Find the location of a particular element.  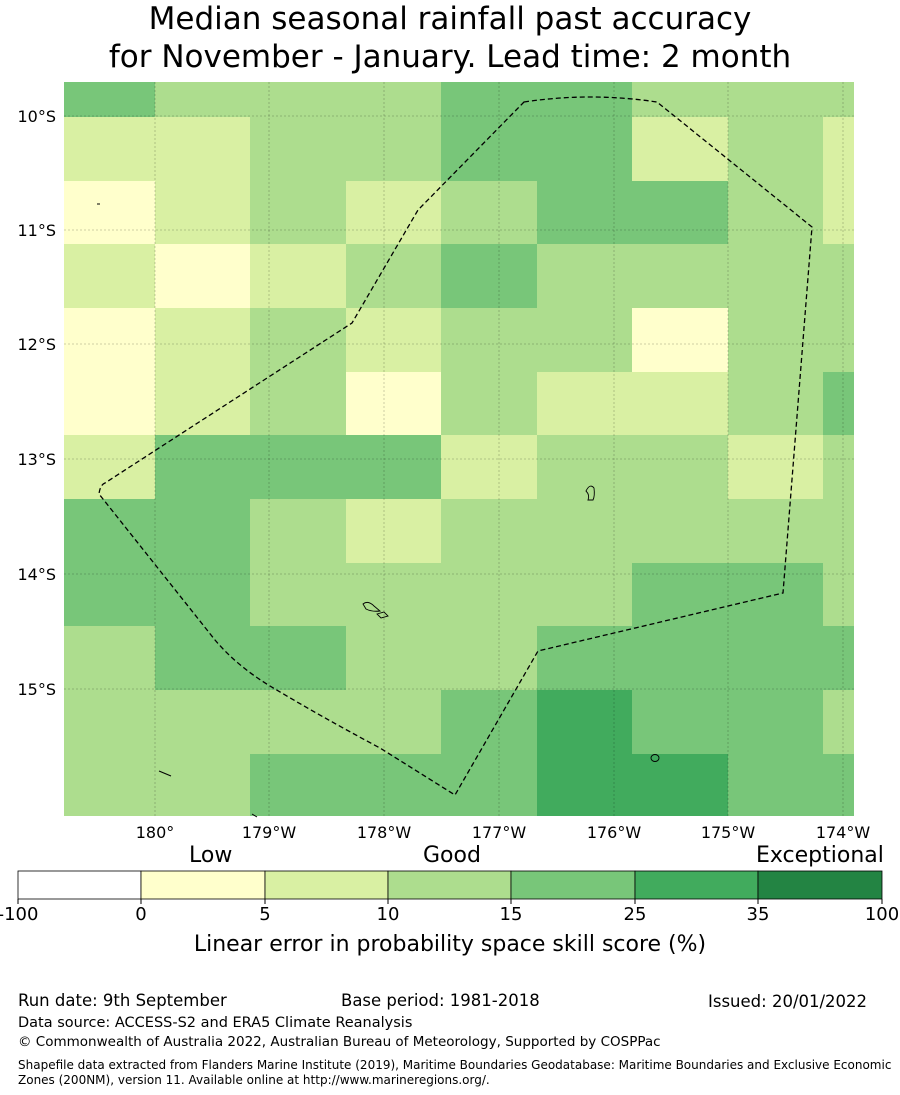

longitude-label: 177°W is located at coordinates (499, 832).